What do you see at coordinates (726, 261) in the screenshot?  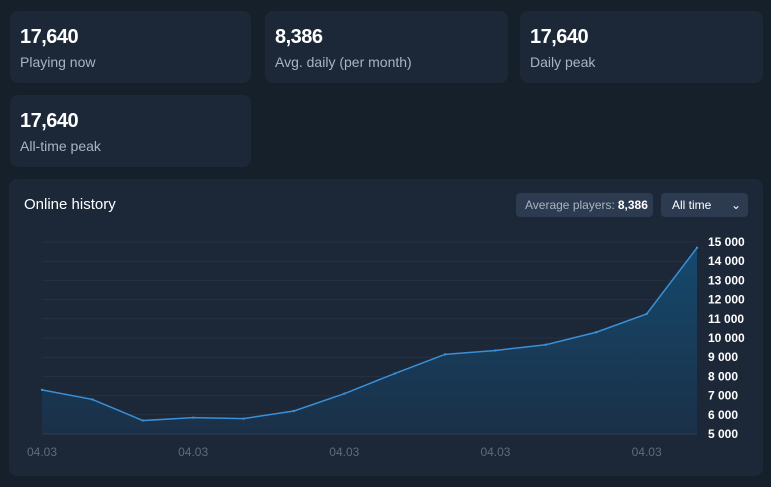 I see `y-tick-label: 14 000` at bounding box center [726, 261].